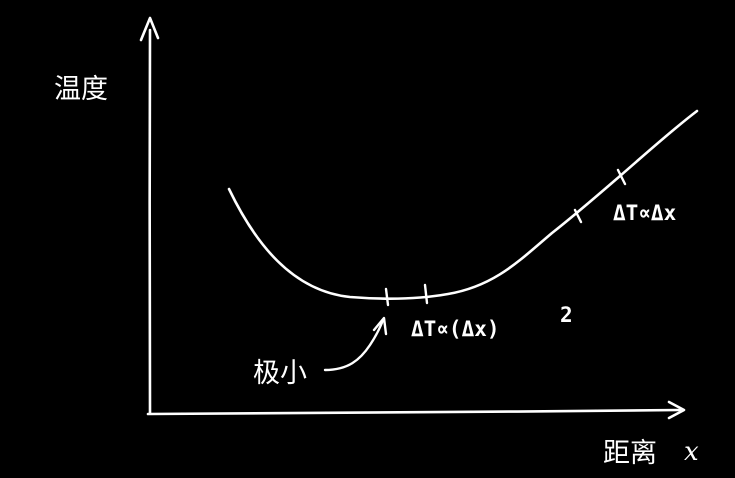 The width and height of the screenshot is (735, 478). I want to click on y-axis-arrowhead, so click(149, 29).